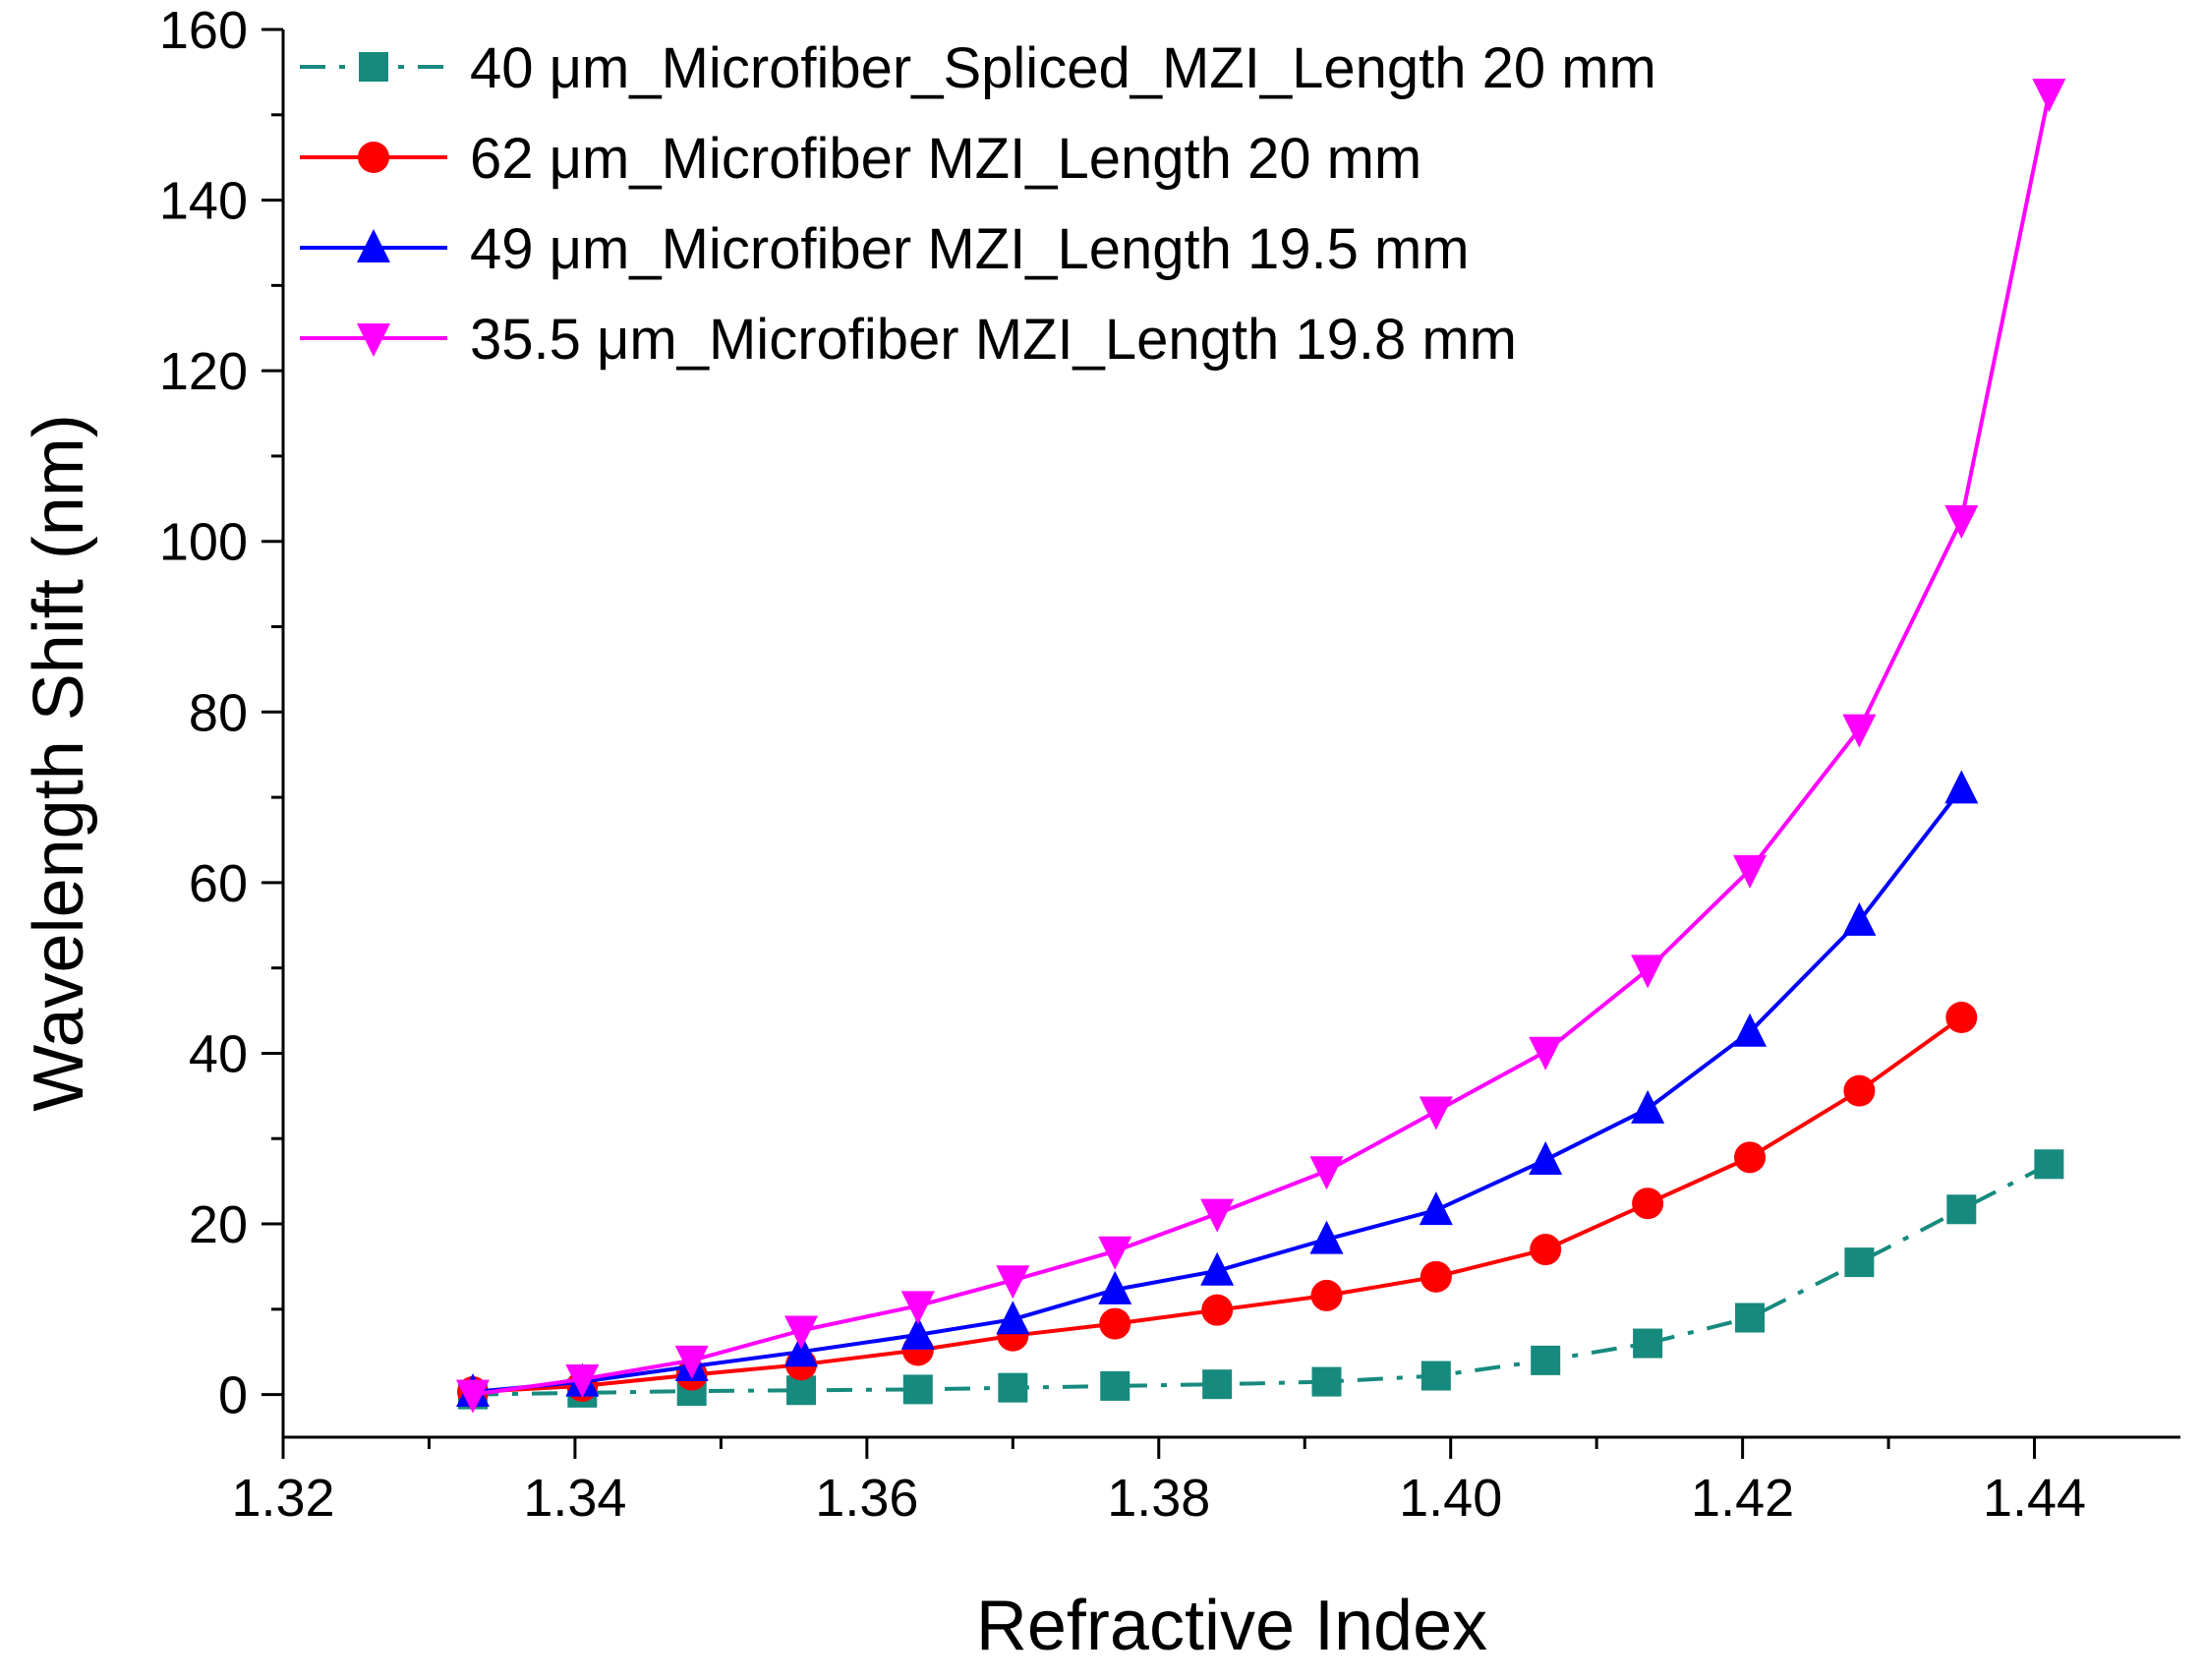 This screenshot has width=2203, height=1680. I want to click on y-tick-label: 60, so click(218, 883).